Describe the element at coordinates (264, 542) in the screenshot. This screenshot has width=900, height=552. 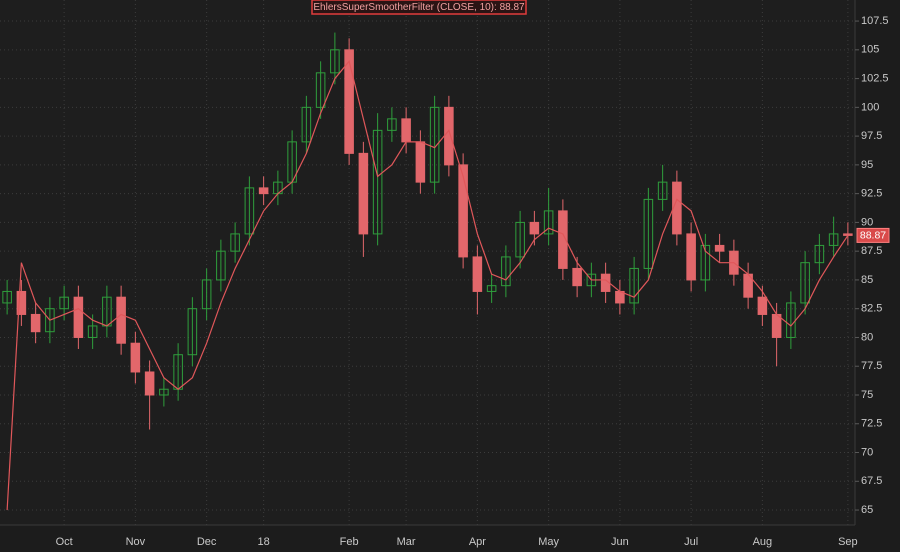
I see `x-tick-label: 18` at that location.